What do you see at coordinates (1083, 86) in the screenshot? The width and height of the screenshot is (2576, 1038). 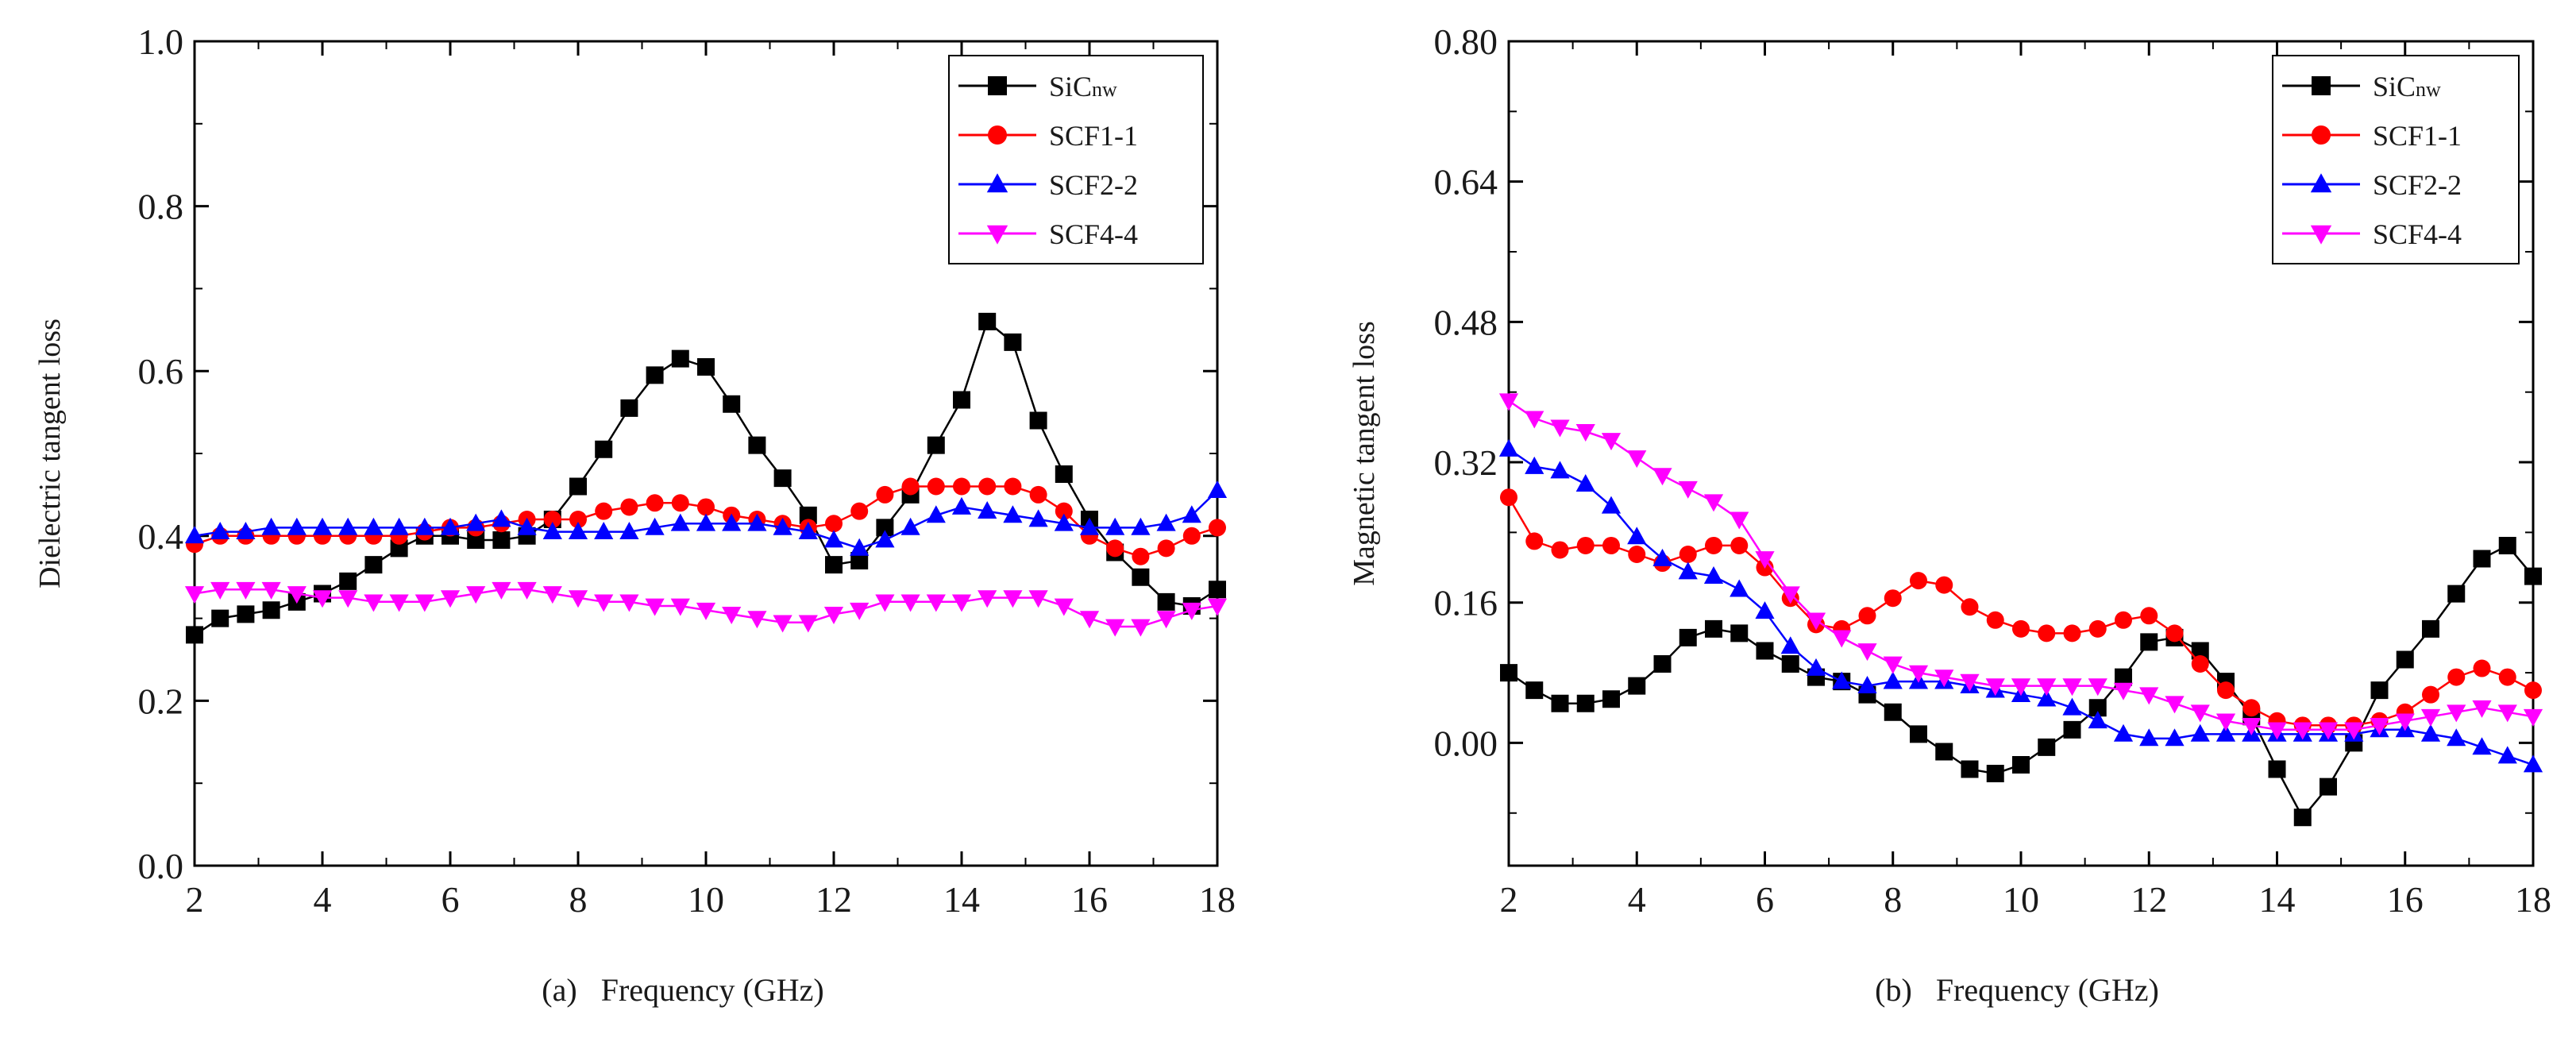 I see `legend-label: SiCnw` at bounding box center [1083, 86].